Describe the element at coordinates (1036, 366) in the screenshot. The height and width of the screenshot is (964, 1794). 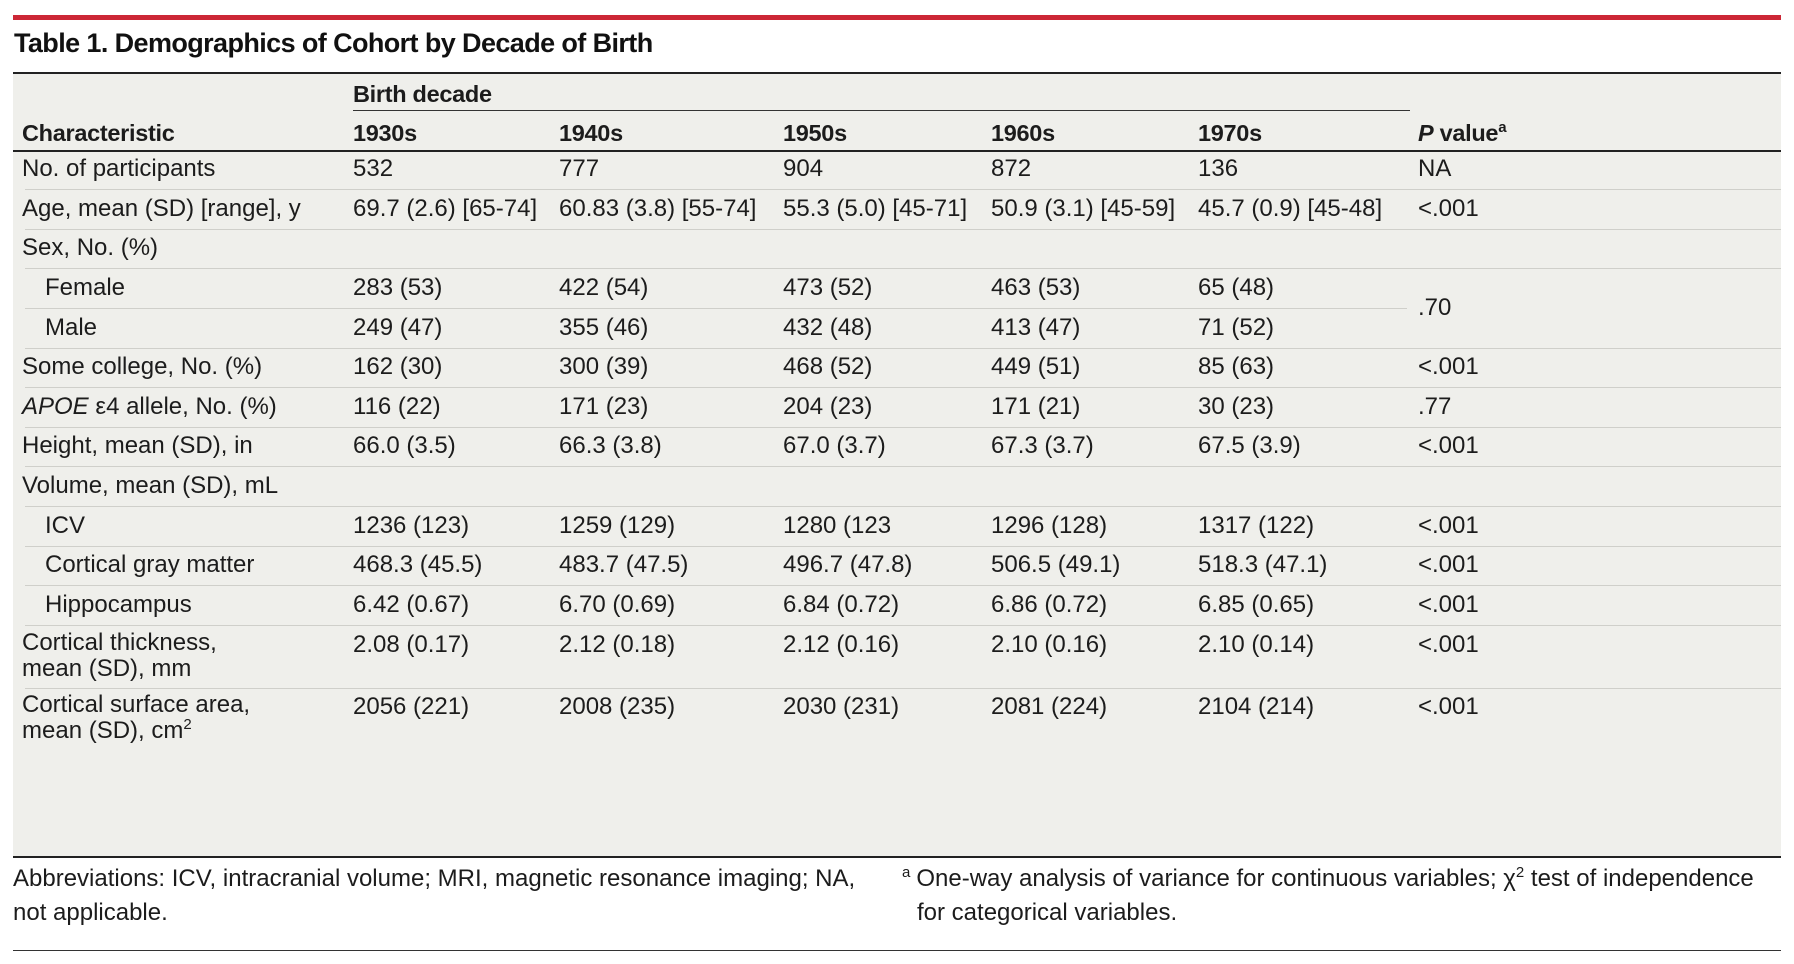
I see `table-cell: 449 (51)` at that location.